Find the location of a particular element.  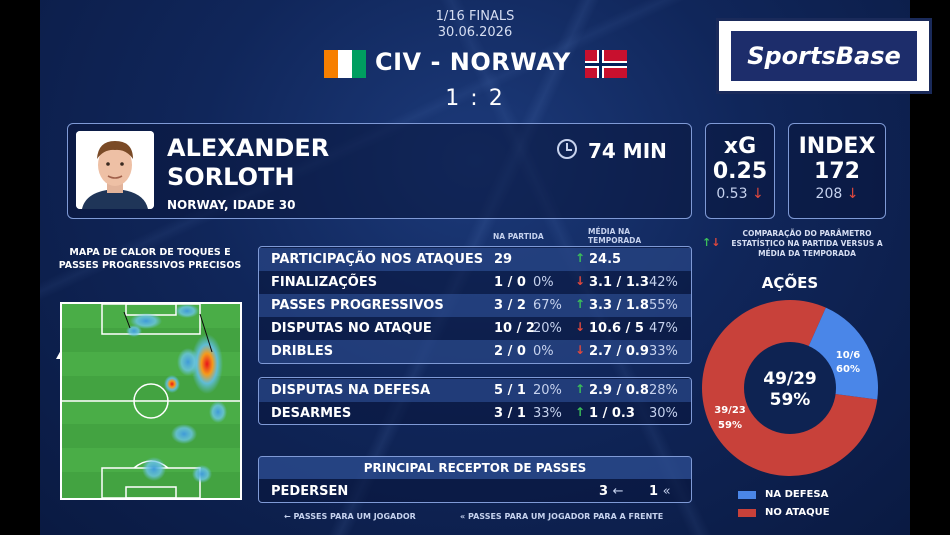

defense-pct-label: 60% is located at coordinates (848, 369).